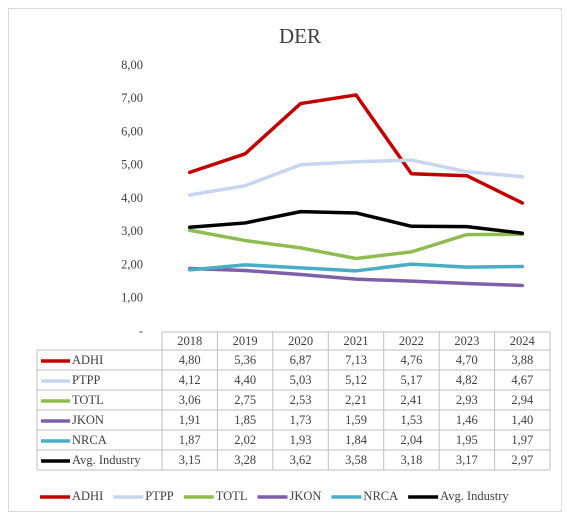  I want to click on table-cell: 1,59, so click(356, 420).